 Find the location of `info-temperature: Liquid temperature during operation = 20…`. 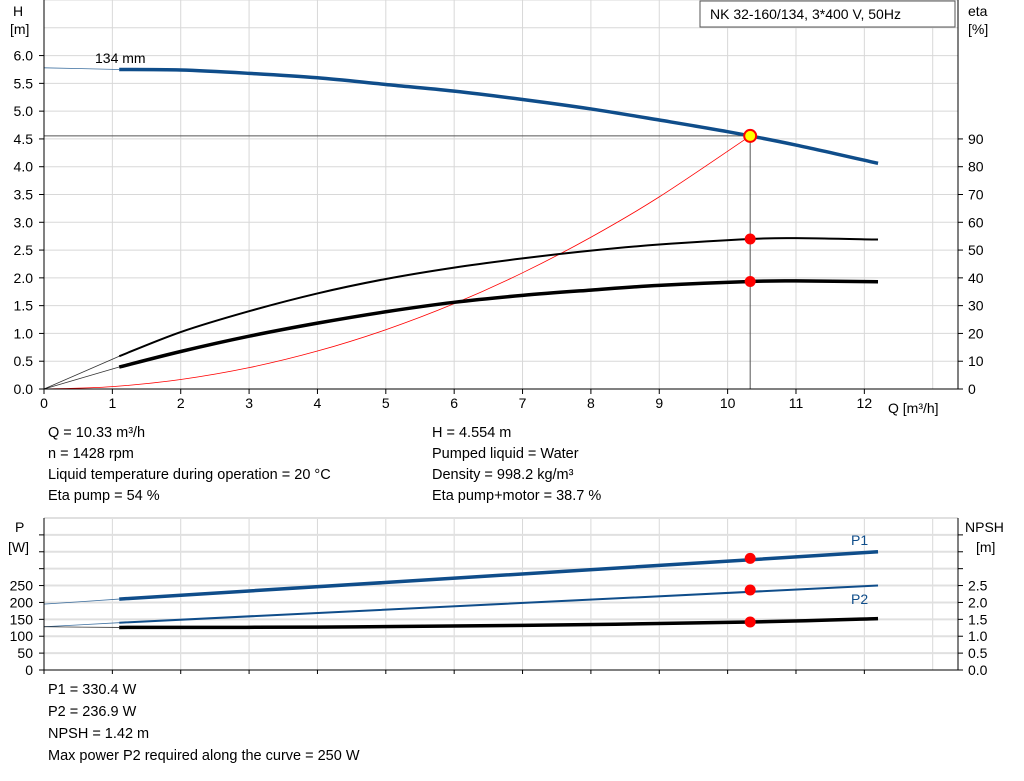

info-temperature: Liquid temperature during operation = 20… is located at coordinates (189, 475).